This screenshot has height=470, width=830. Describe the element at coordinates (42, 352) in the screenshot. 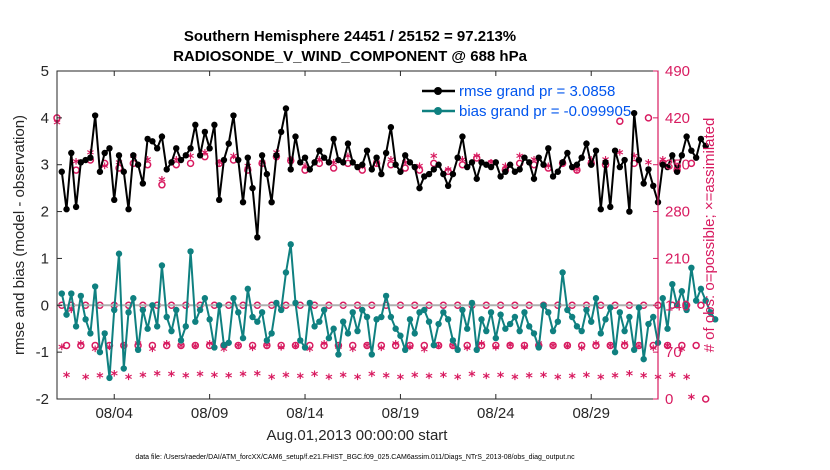

I see `left-tick-label: -1` at that location.